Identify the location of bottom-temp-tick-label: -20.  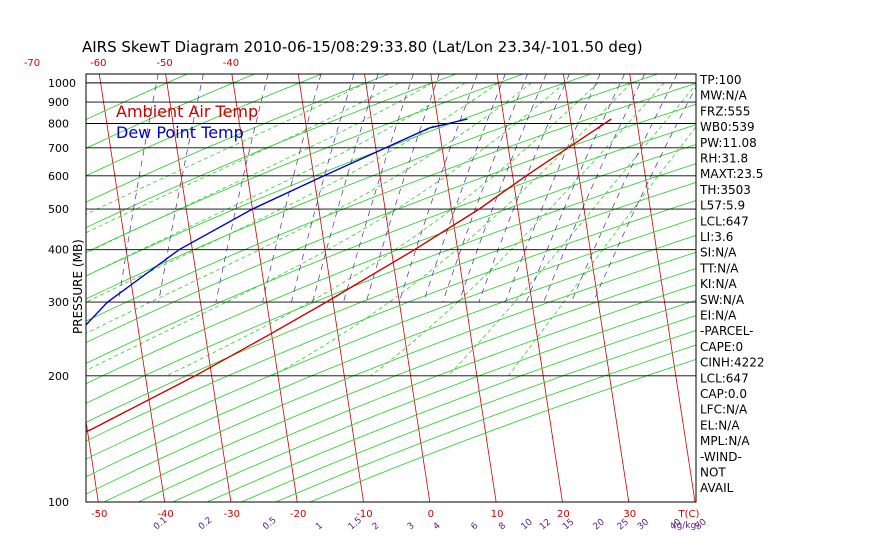
(298, 514).